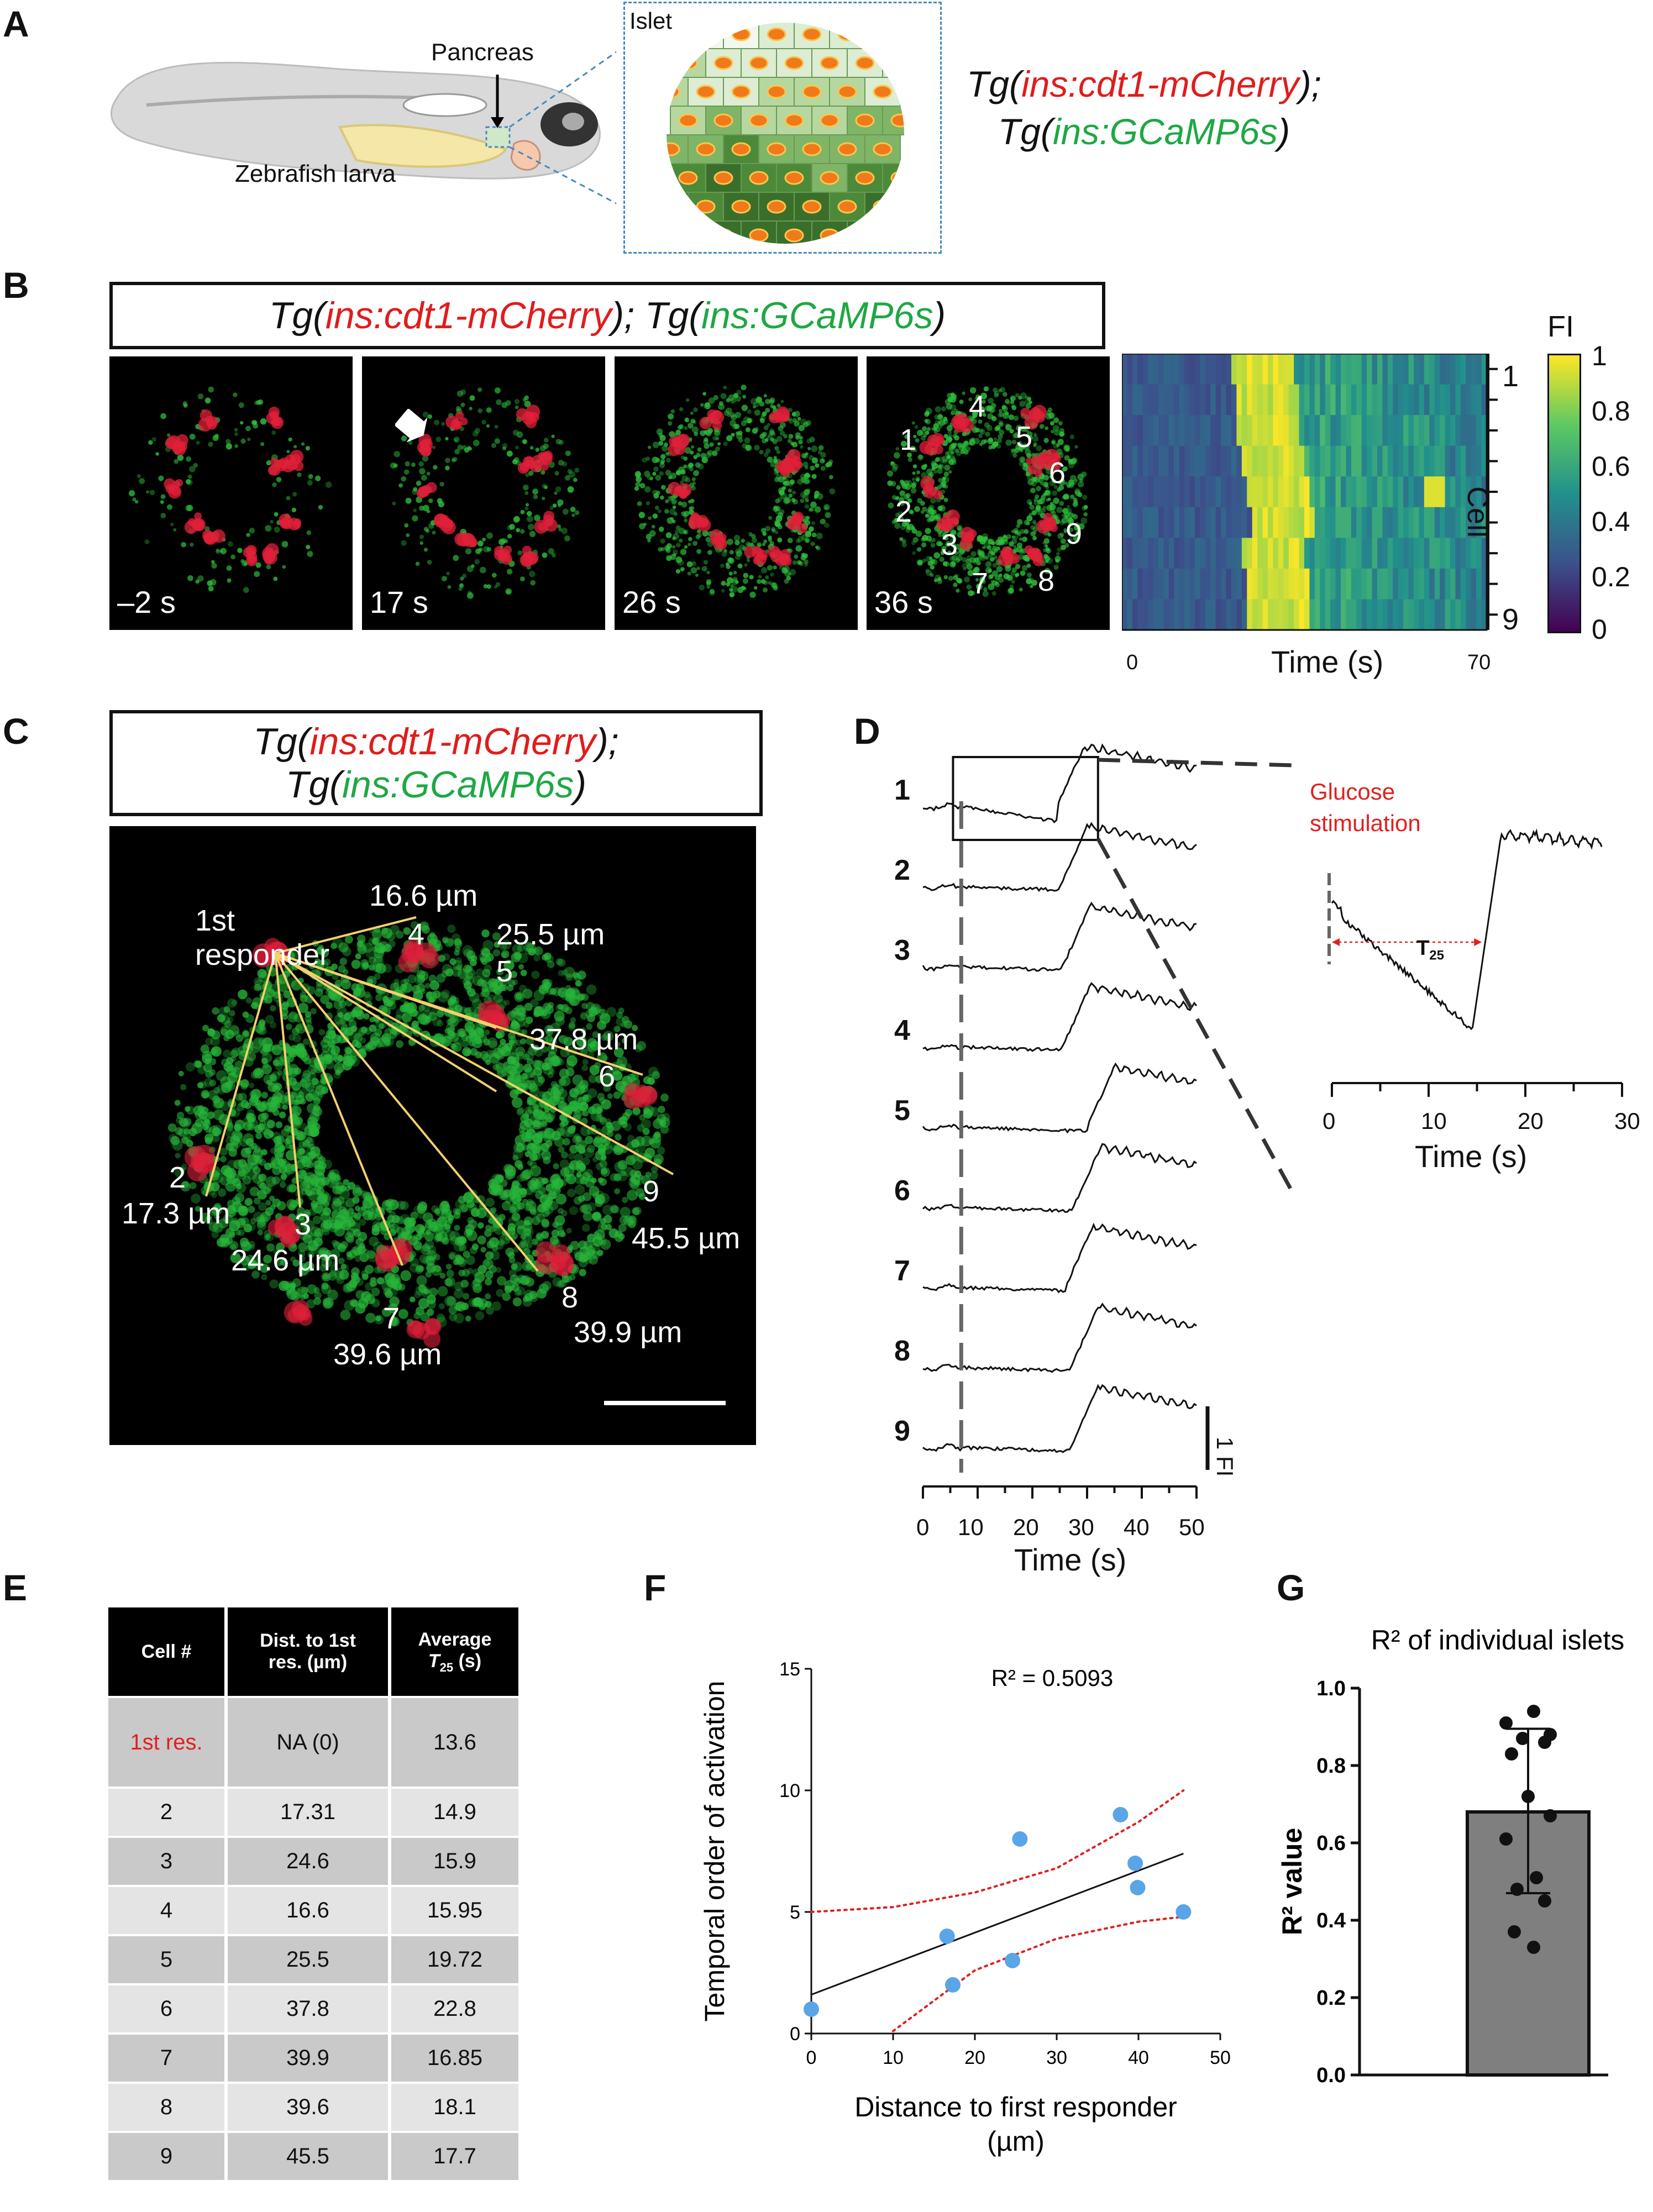  Describe the element at coordinates (977, 406) in the screenshot. I see `cell-number: 4` at that location.